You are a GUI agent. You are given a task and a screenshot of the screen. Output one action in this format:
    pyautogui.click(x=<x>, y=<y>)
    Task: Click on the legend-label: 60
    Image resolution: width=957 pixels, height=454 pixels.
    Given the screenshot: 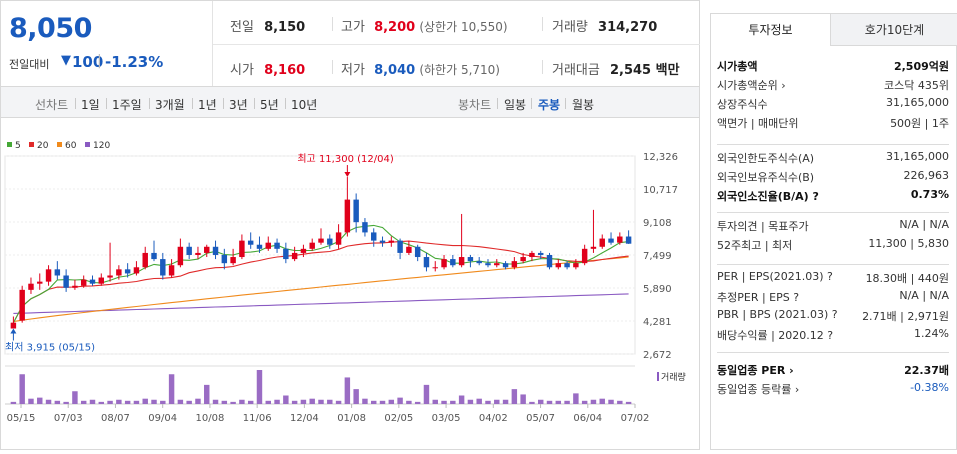 What is the action you would take?
    pyautogui.click(x=71, y=146)
    